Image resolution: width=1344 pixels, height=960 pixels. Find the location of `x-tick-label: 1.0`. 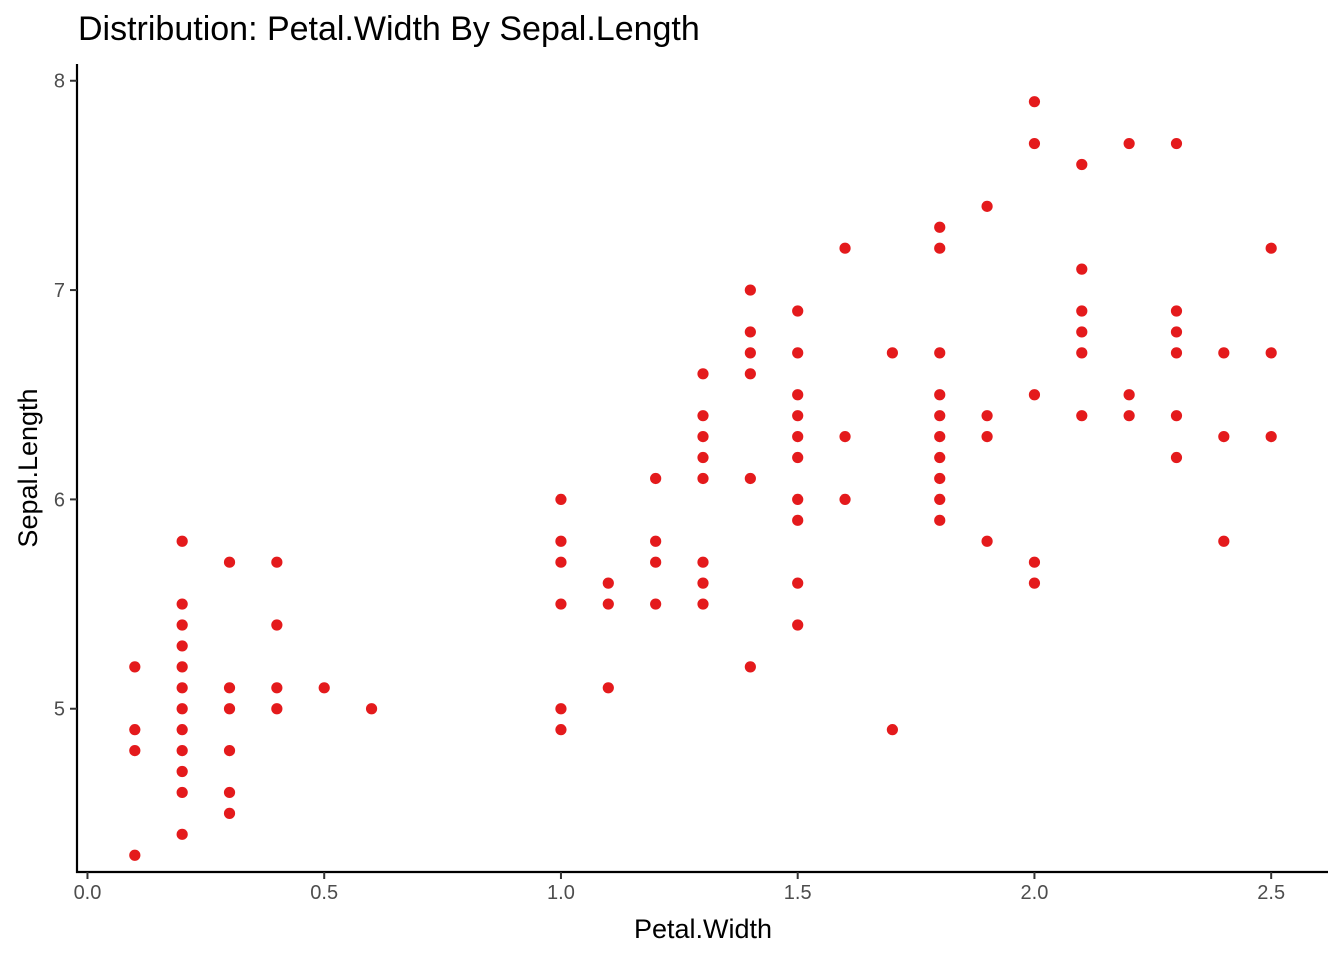

x-tick-label: 1.0 is located at coordinates (561, 893).